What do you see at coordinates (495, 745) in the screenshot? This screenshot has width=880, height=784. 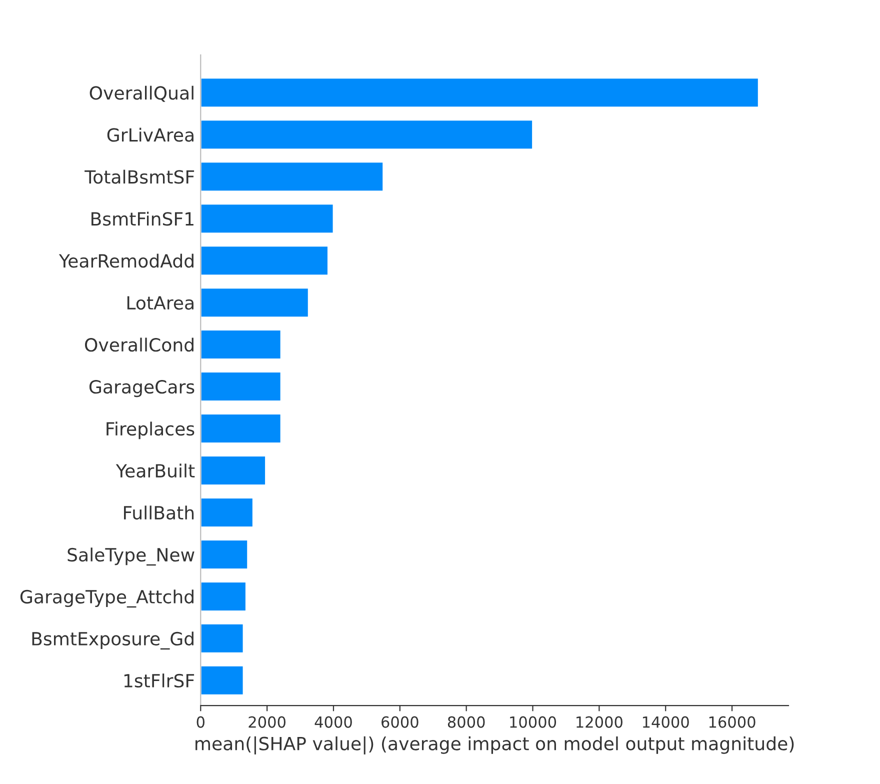 I see `x-axis-title: mean(|SHAP value|) (average impact on model output magnitude)` at bounding box center [495, 745].